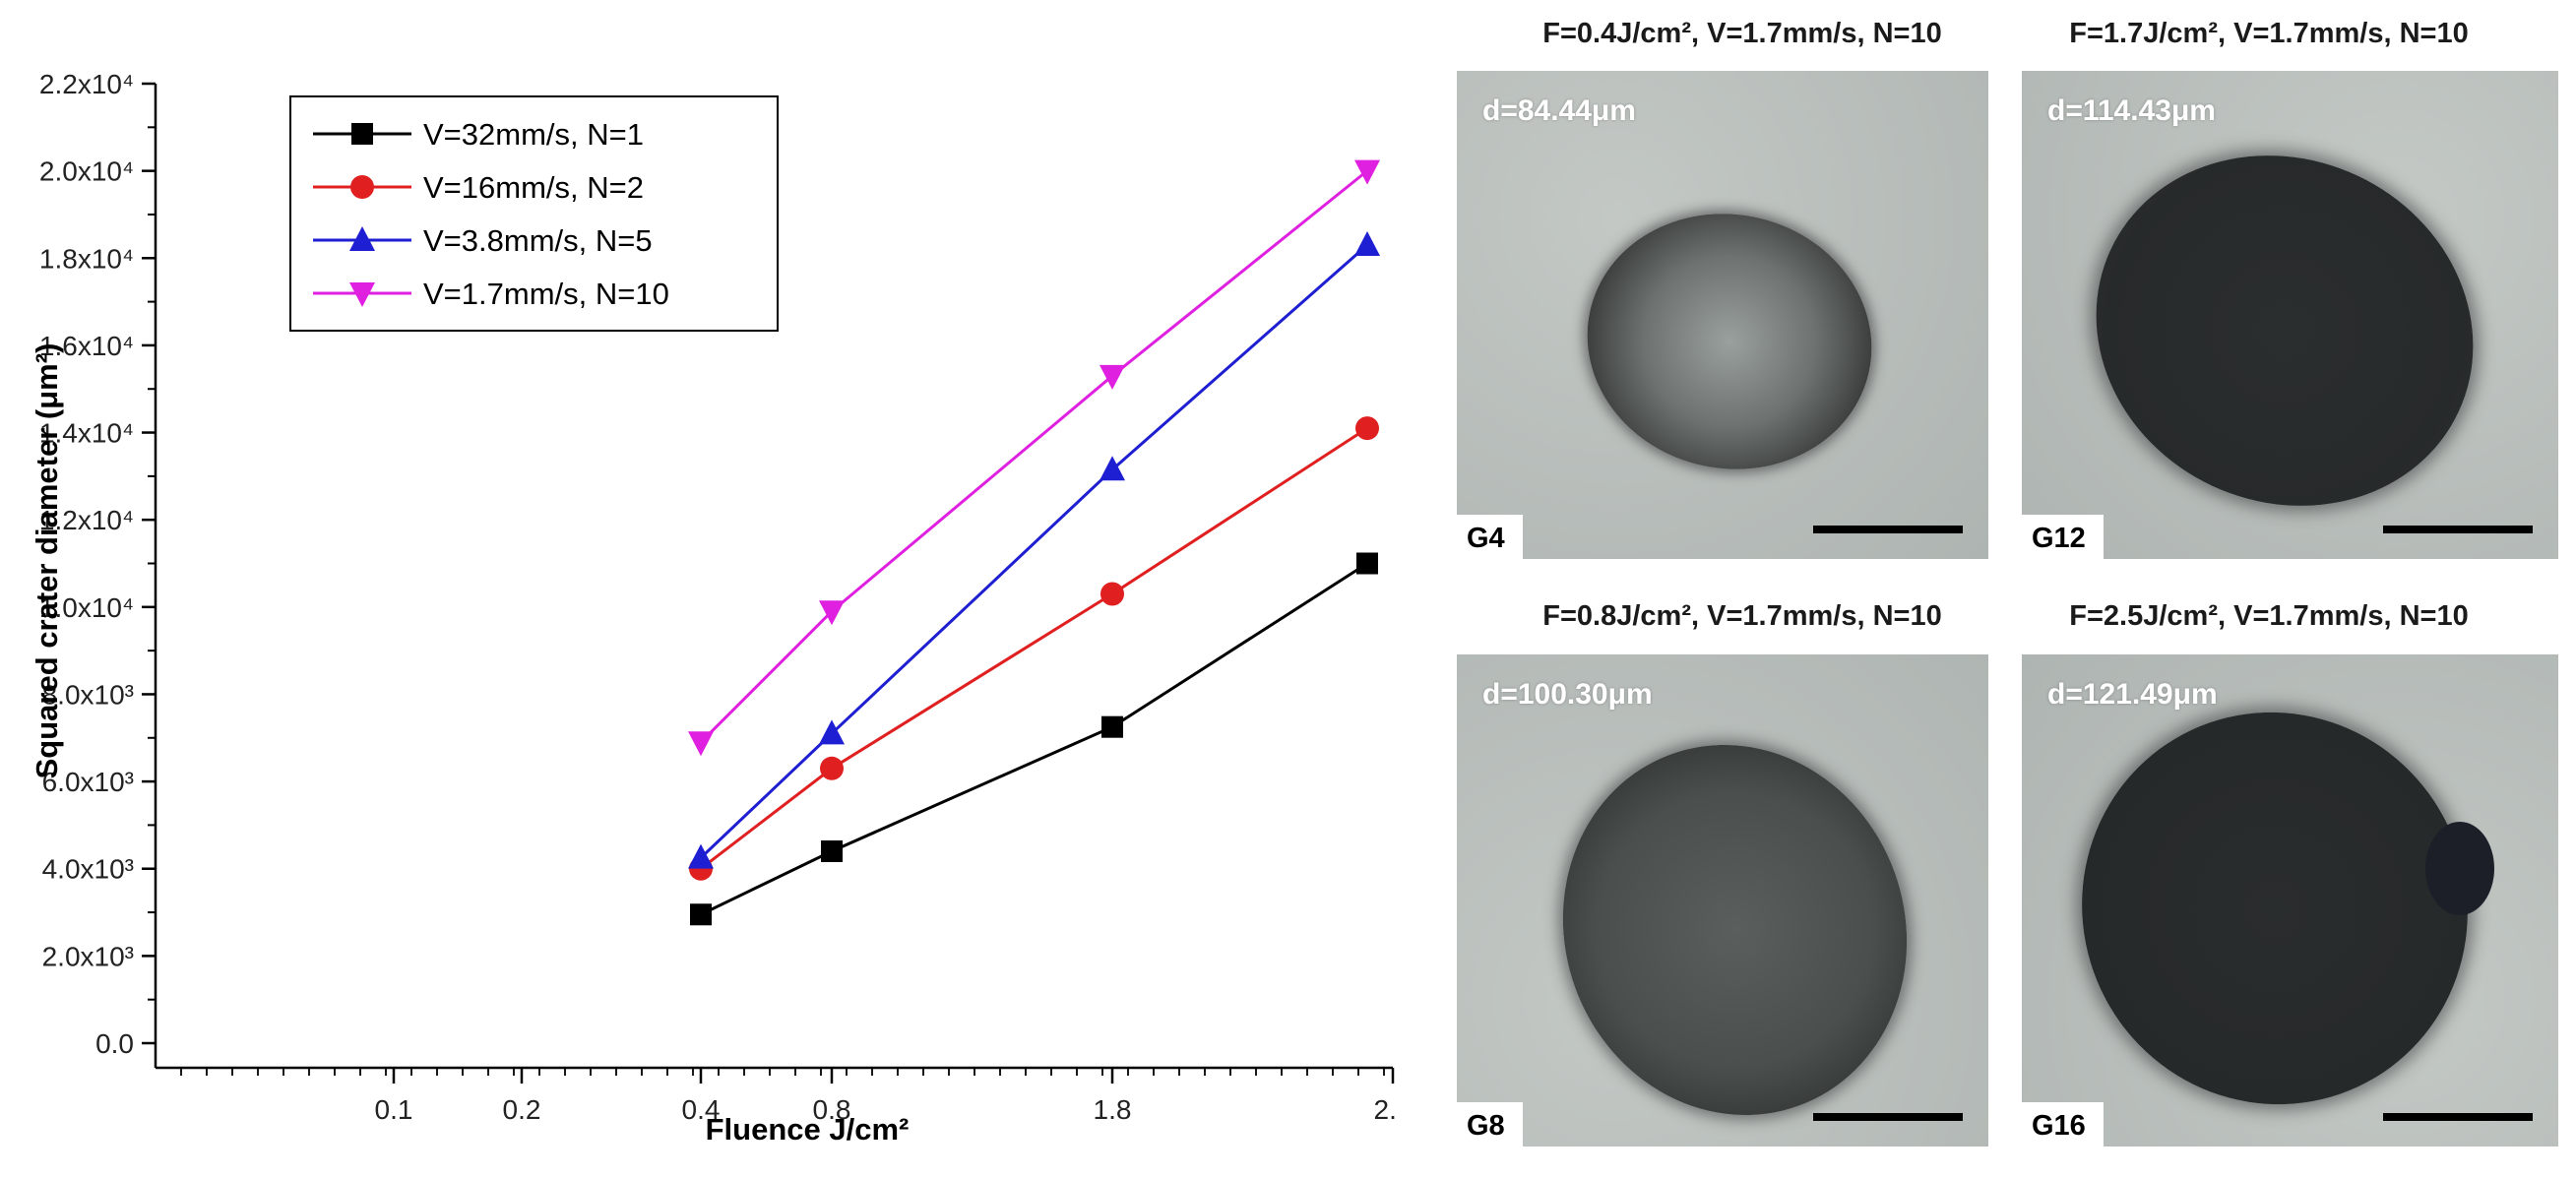  Describe the element at coordinates (1567, 694) in the screenshot. I see `diameter-label-g8: d=100.30μm` at that location.